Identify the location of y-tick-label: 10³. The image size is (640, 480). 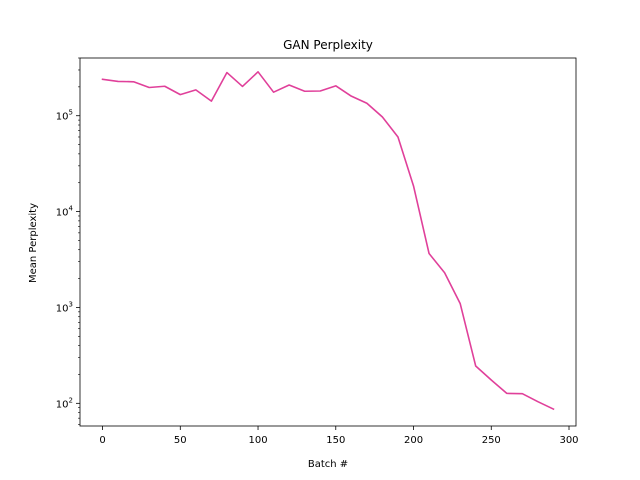
(64, 307).